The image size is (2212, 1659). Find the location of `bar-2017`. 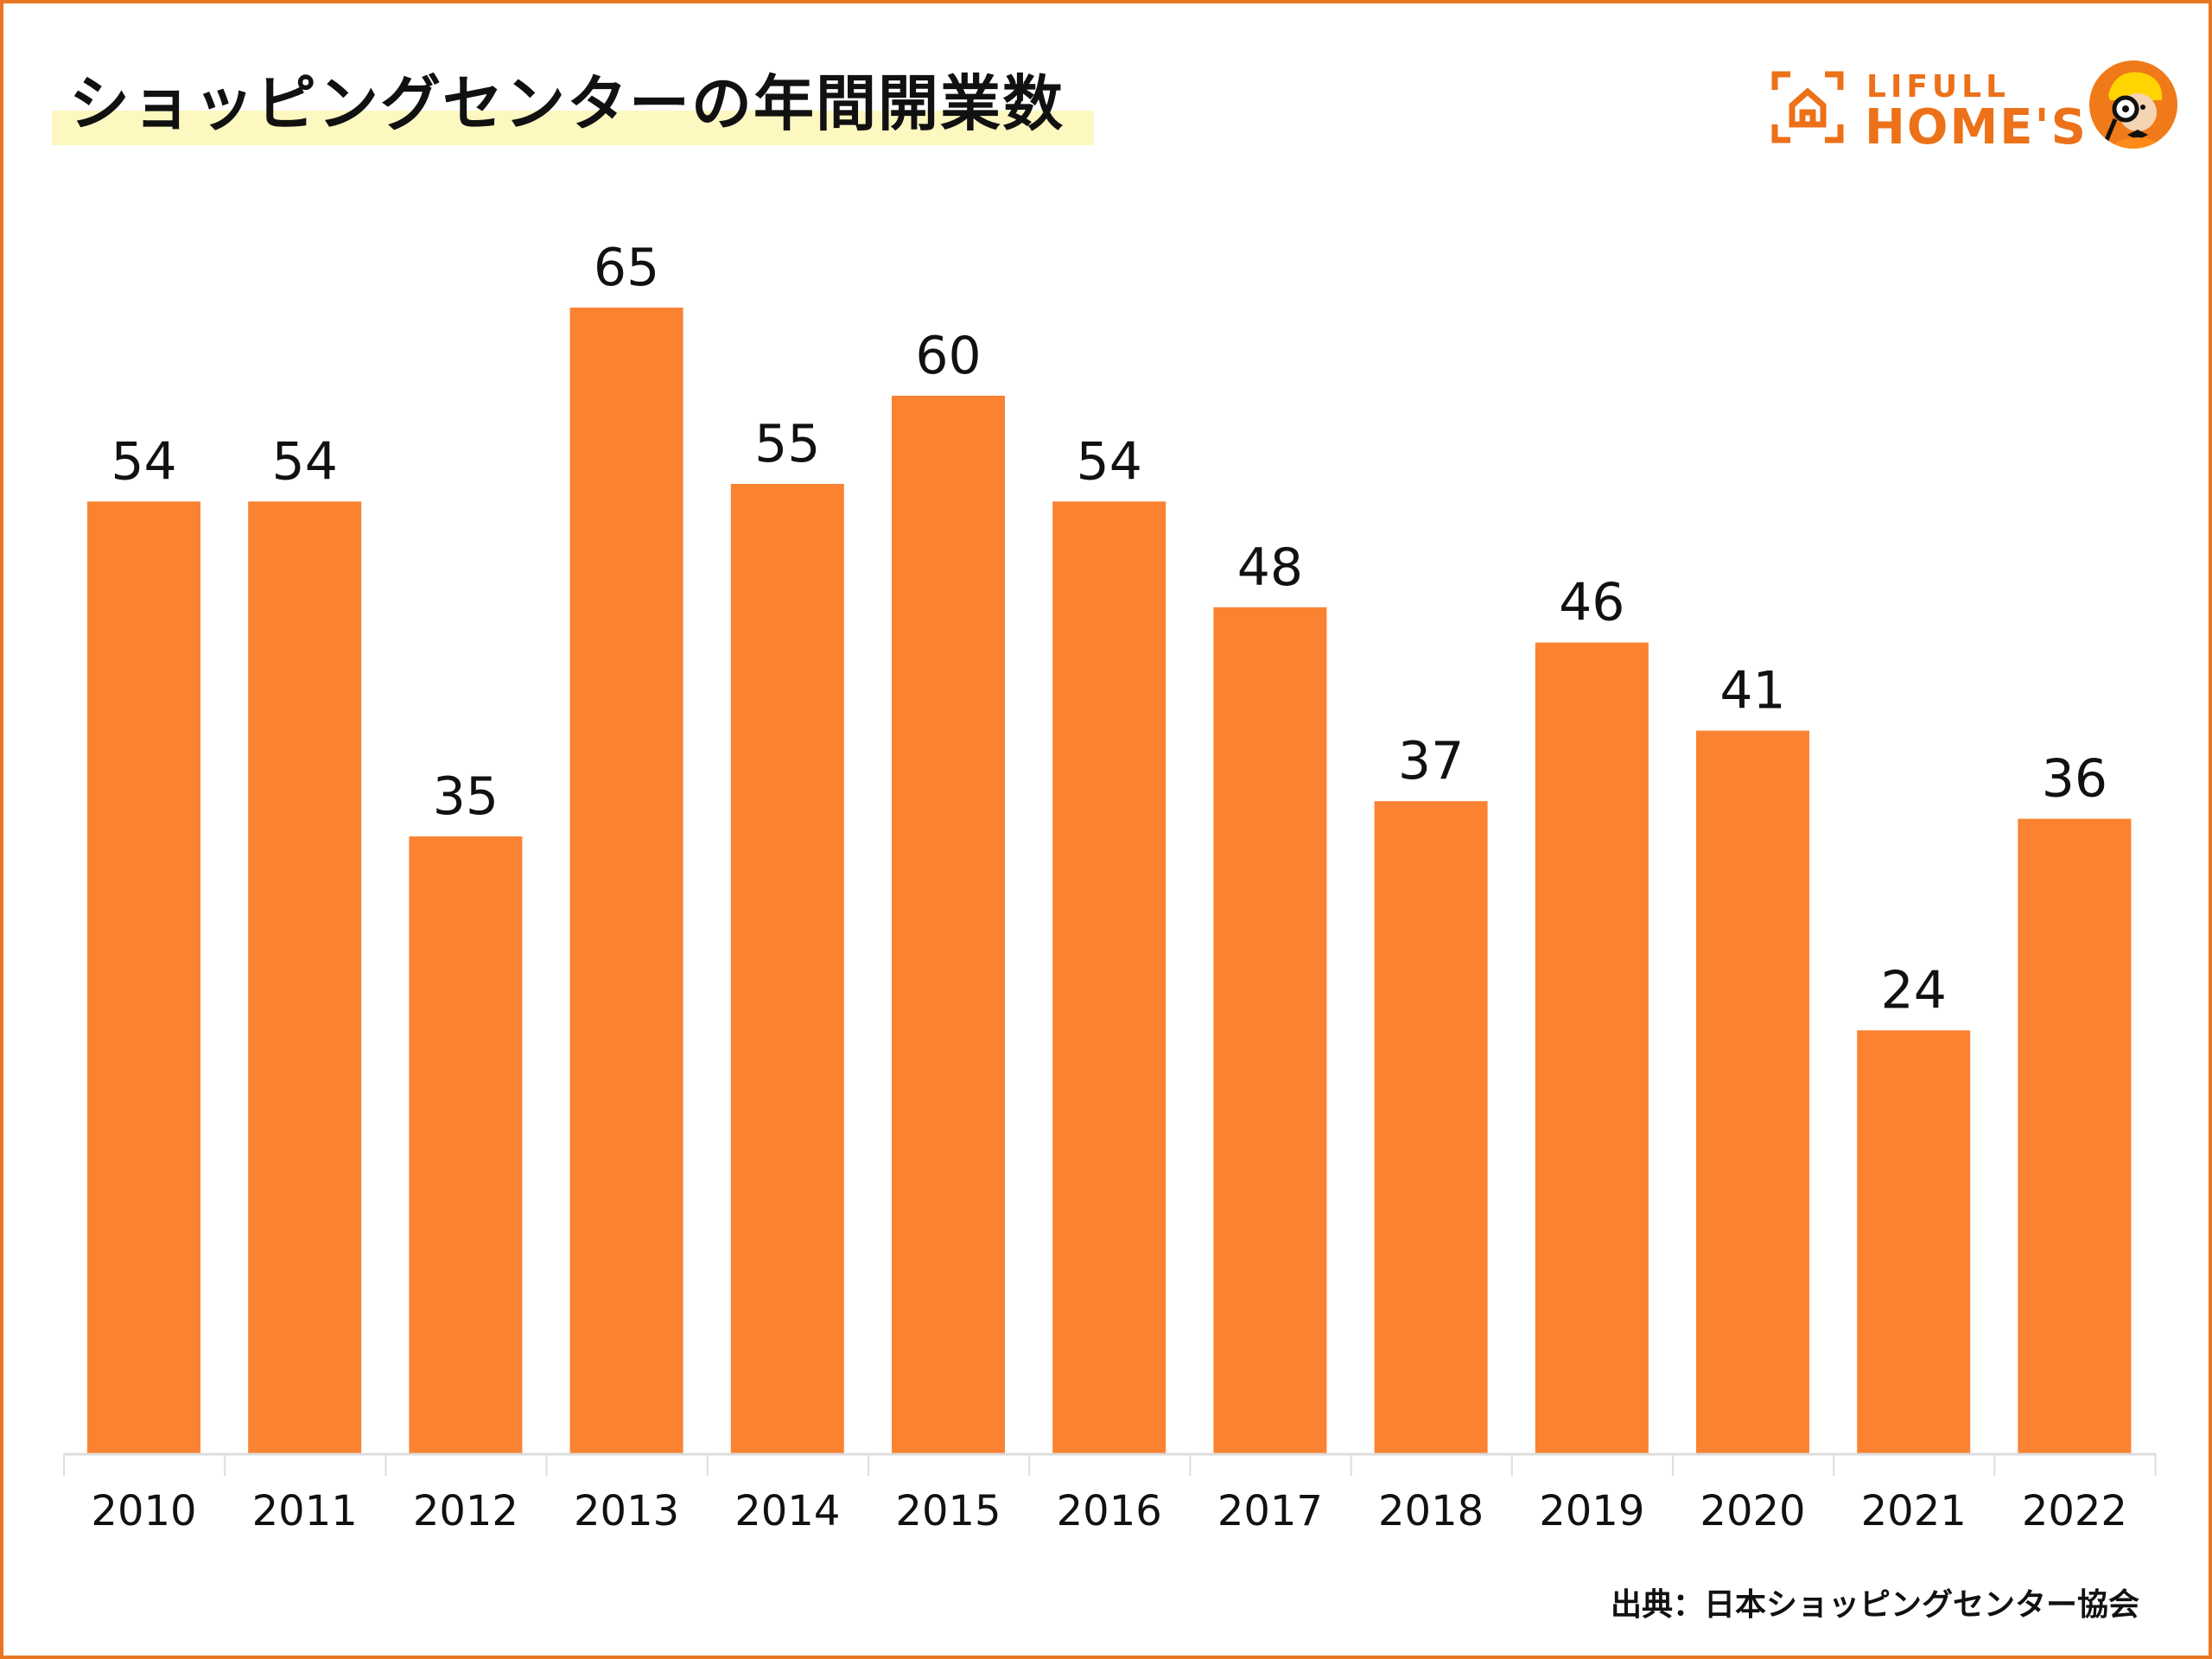

bar-2017 is located at coordinates (1270, 1030).